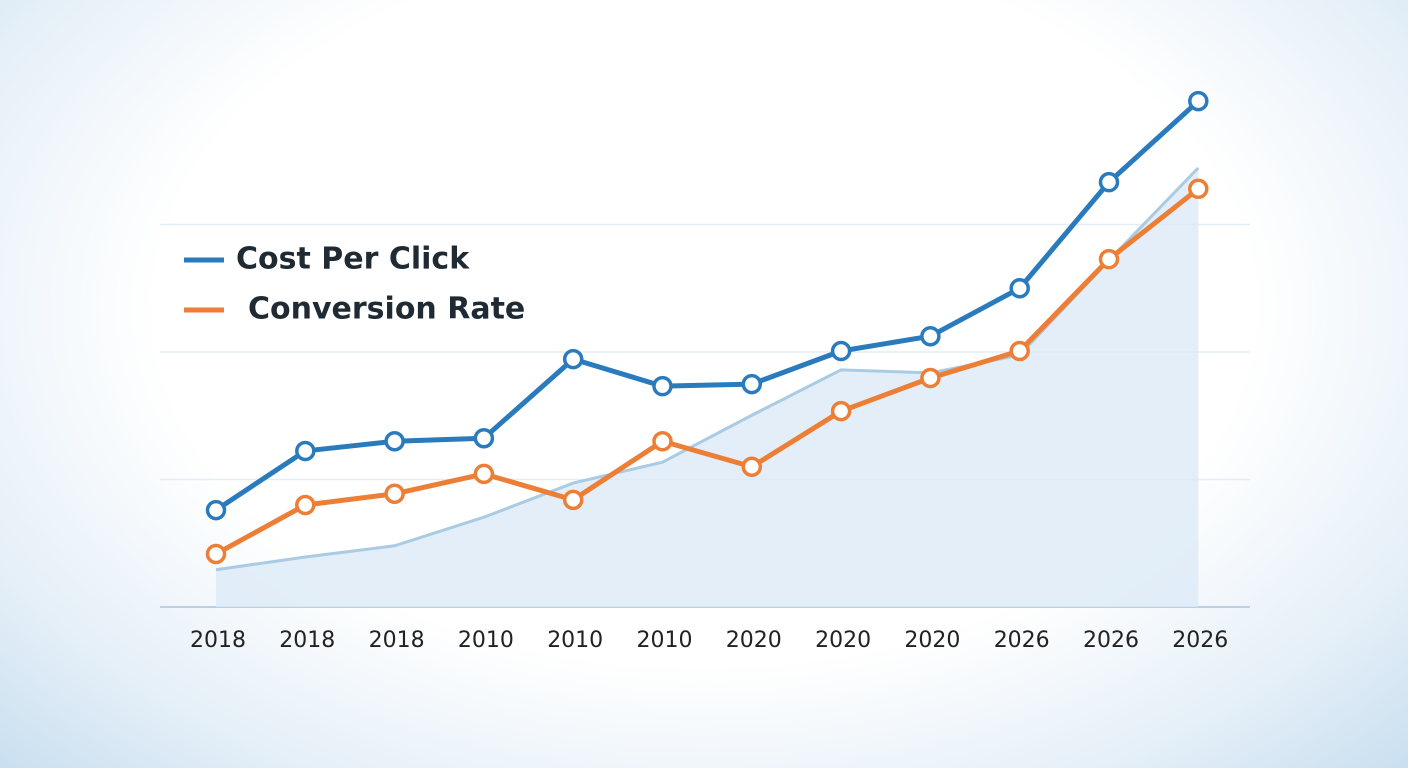 The image size is (1408, 768). I want to click on legend-label: Cost Per Click, so click(353, 259).